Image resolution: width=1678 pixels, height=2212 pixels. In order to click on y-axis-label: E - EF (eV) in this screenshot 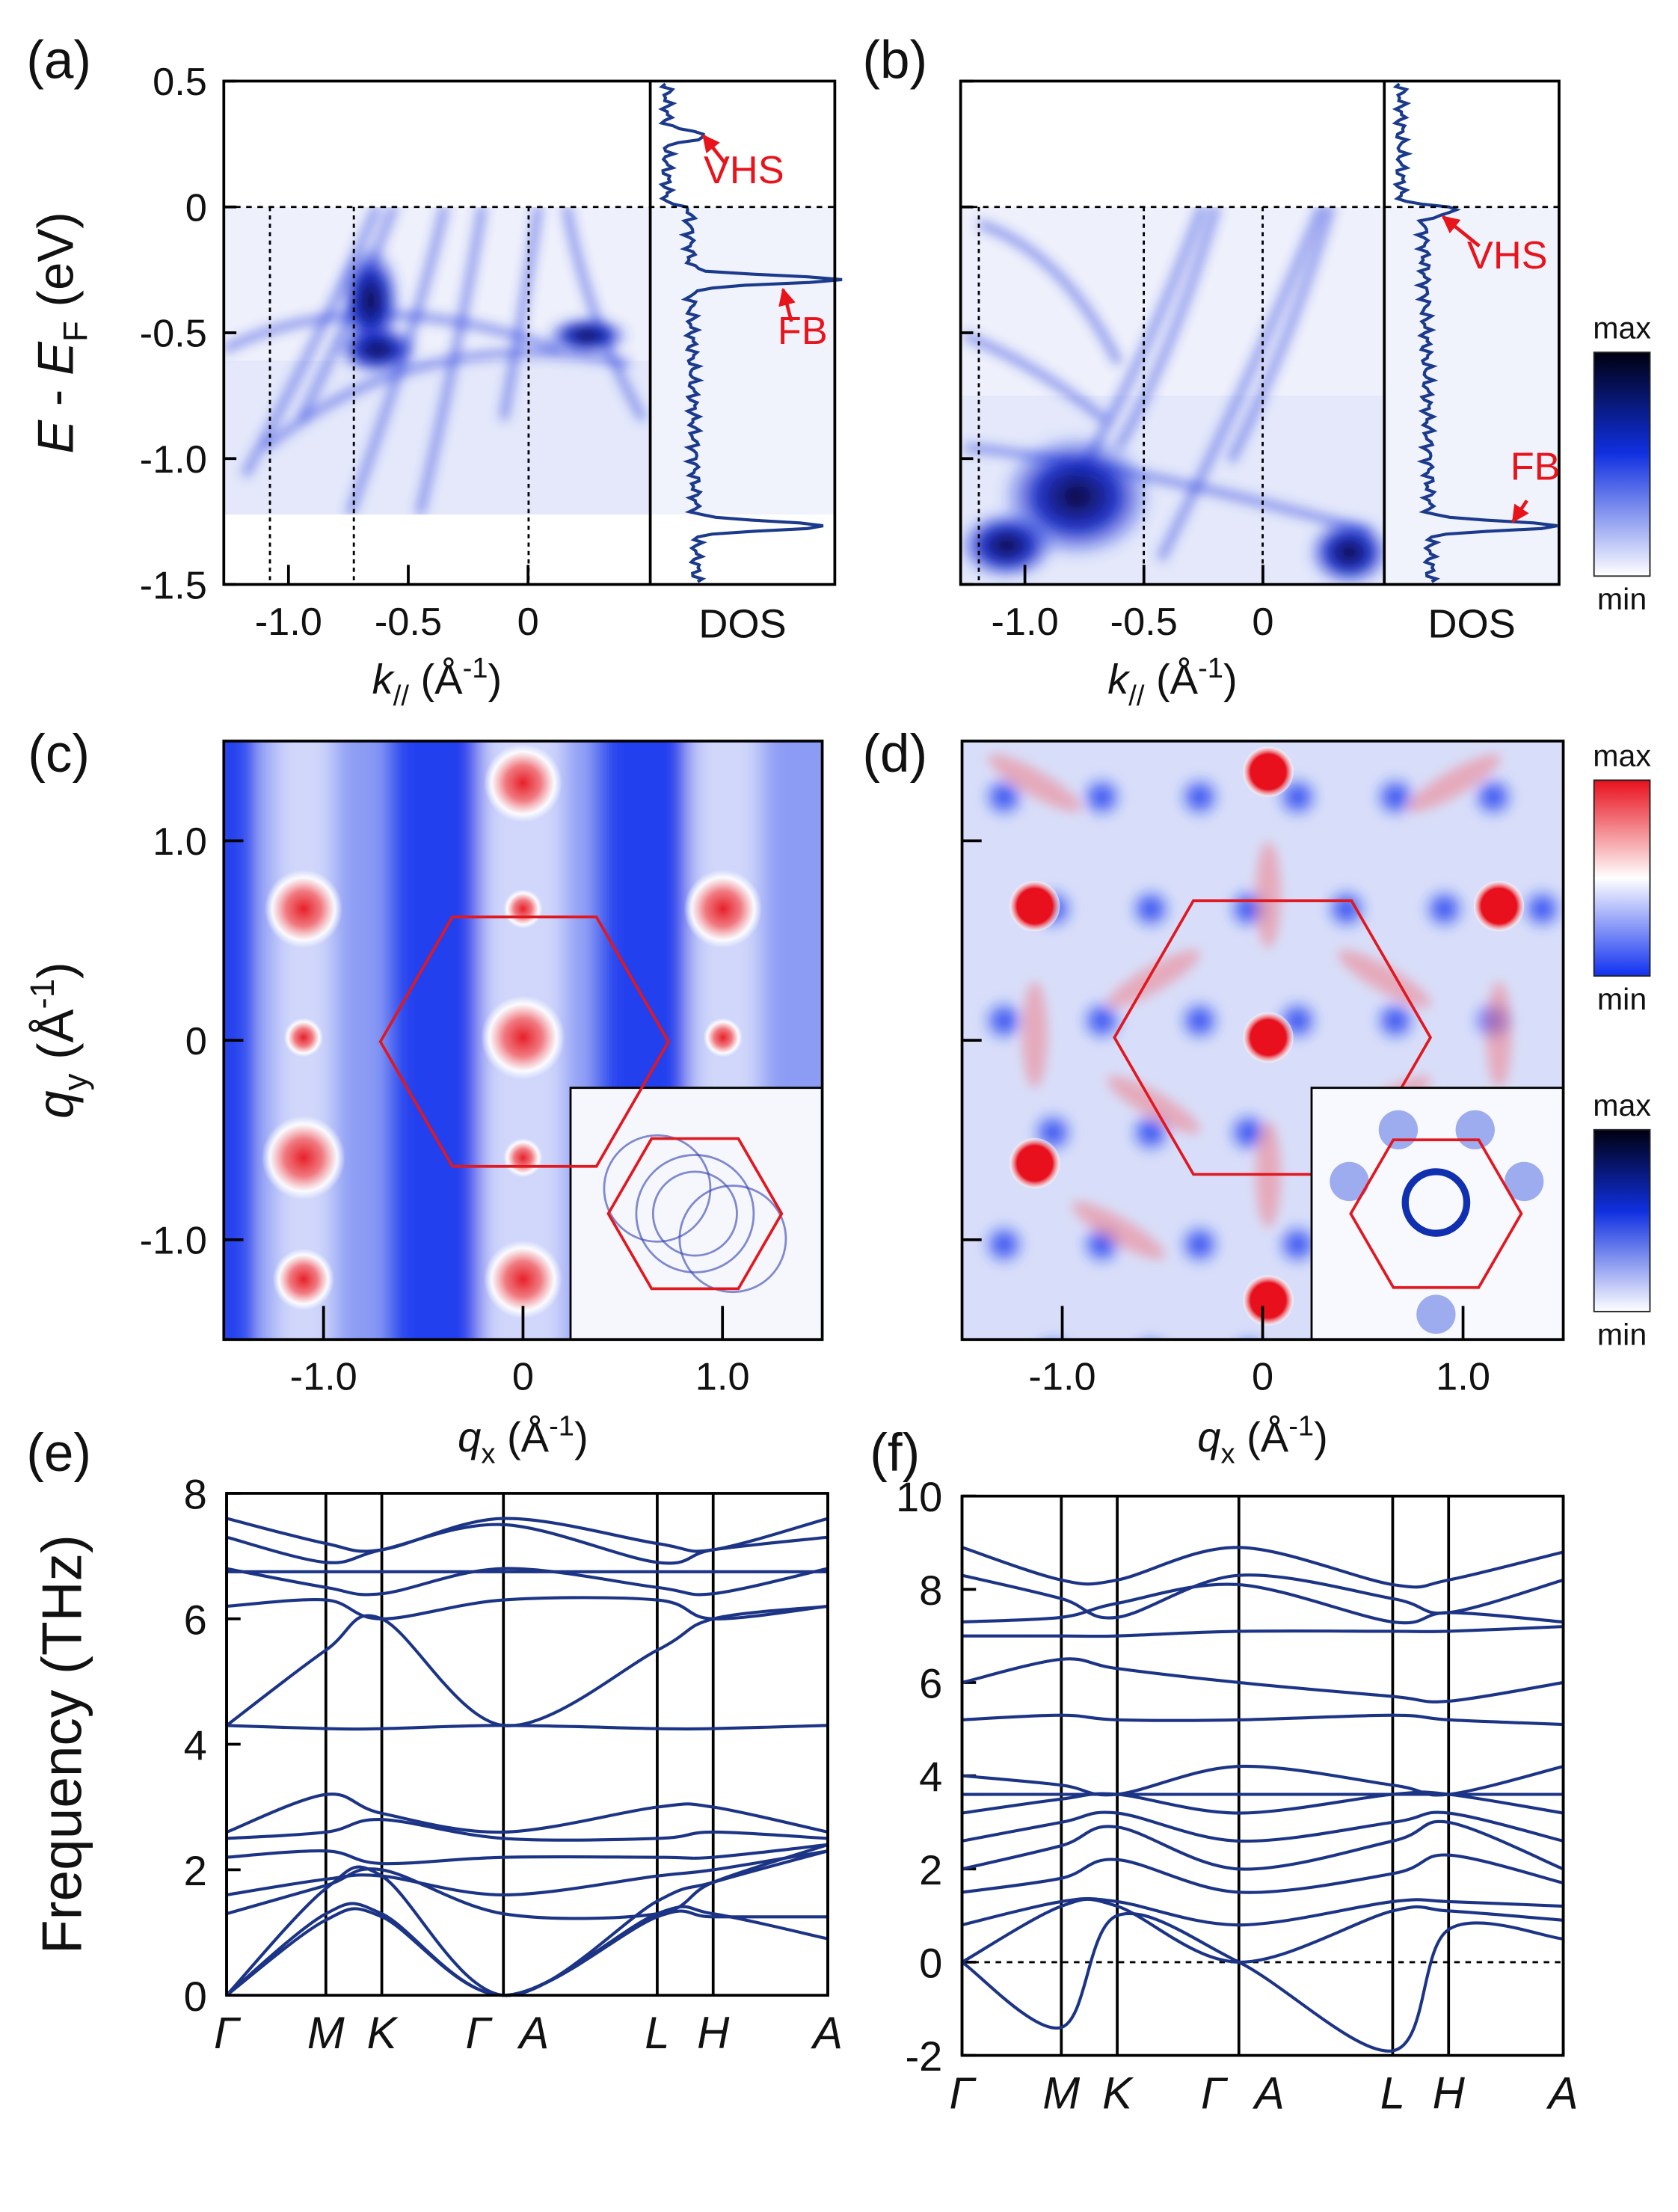, I will do `click(61, 332)`.